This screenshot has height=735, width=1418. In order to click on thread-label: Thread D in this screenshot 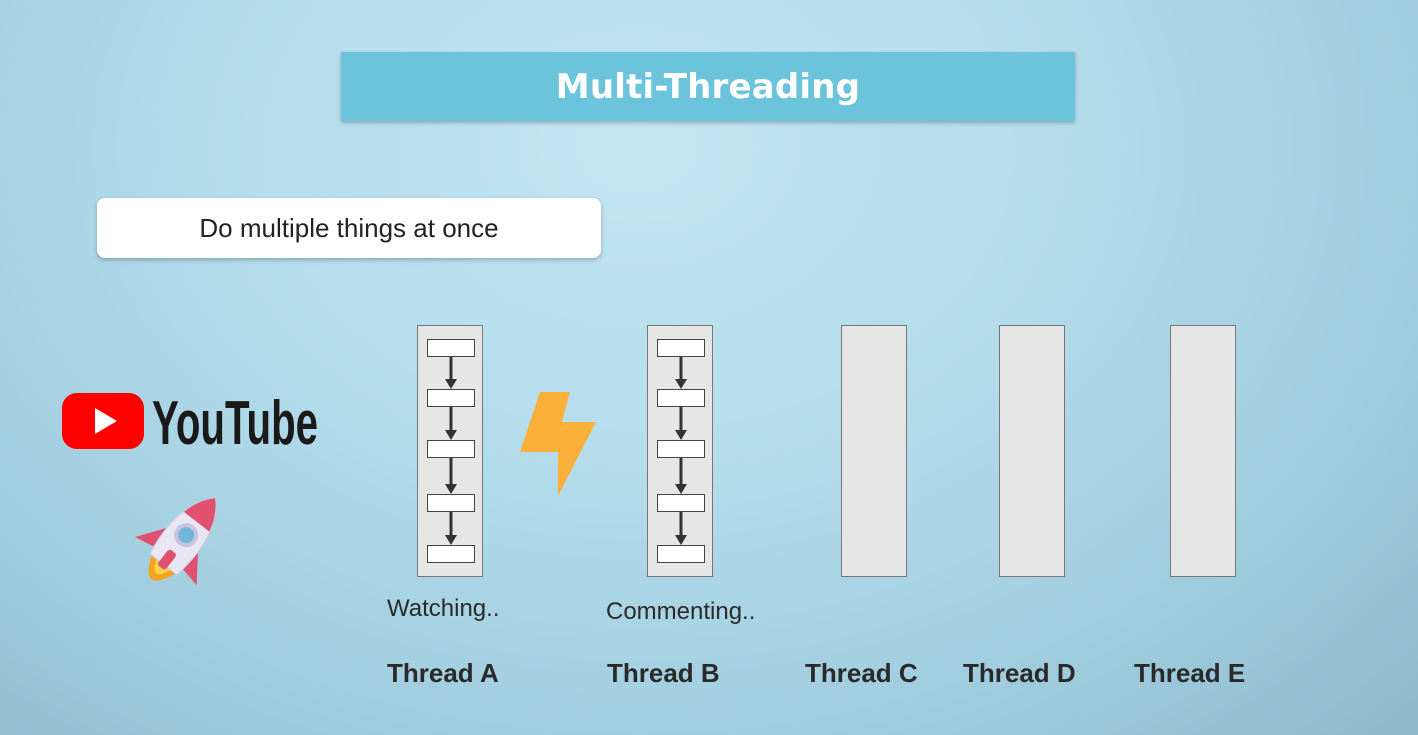, I will do `click(1019, 673)`.